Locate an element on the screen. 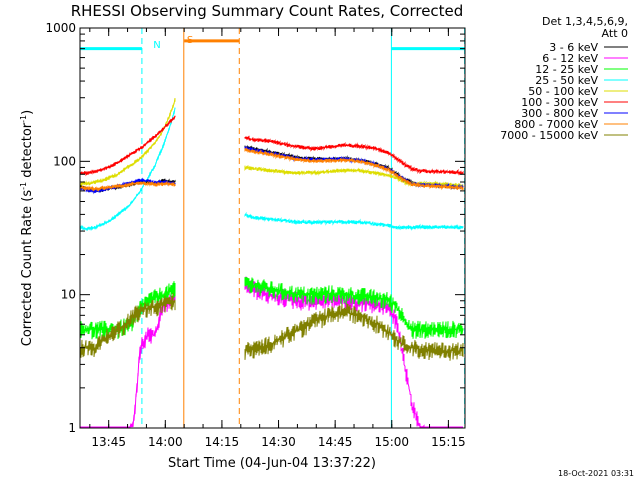 This screenshot has height=480, width=640. legend-entry-label: 100 - 300 keV is located at coordinates (559, 102).